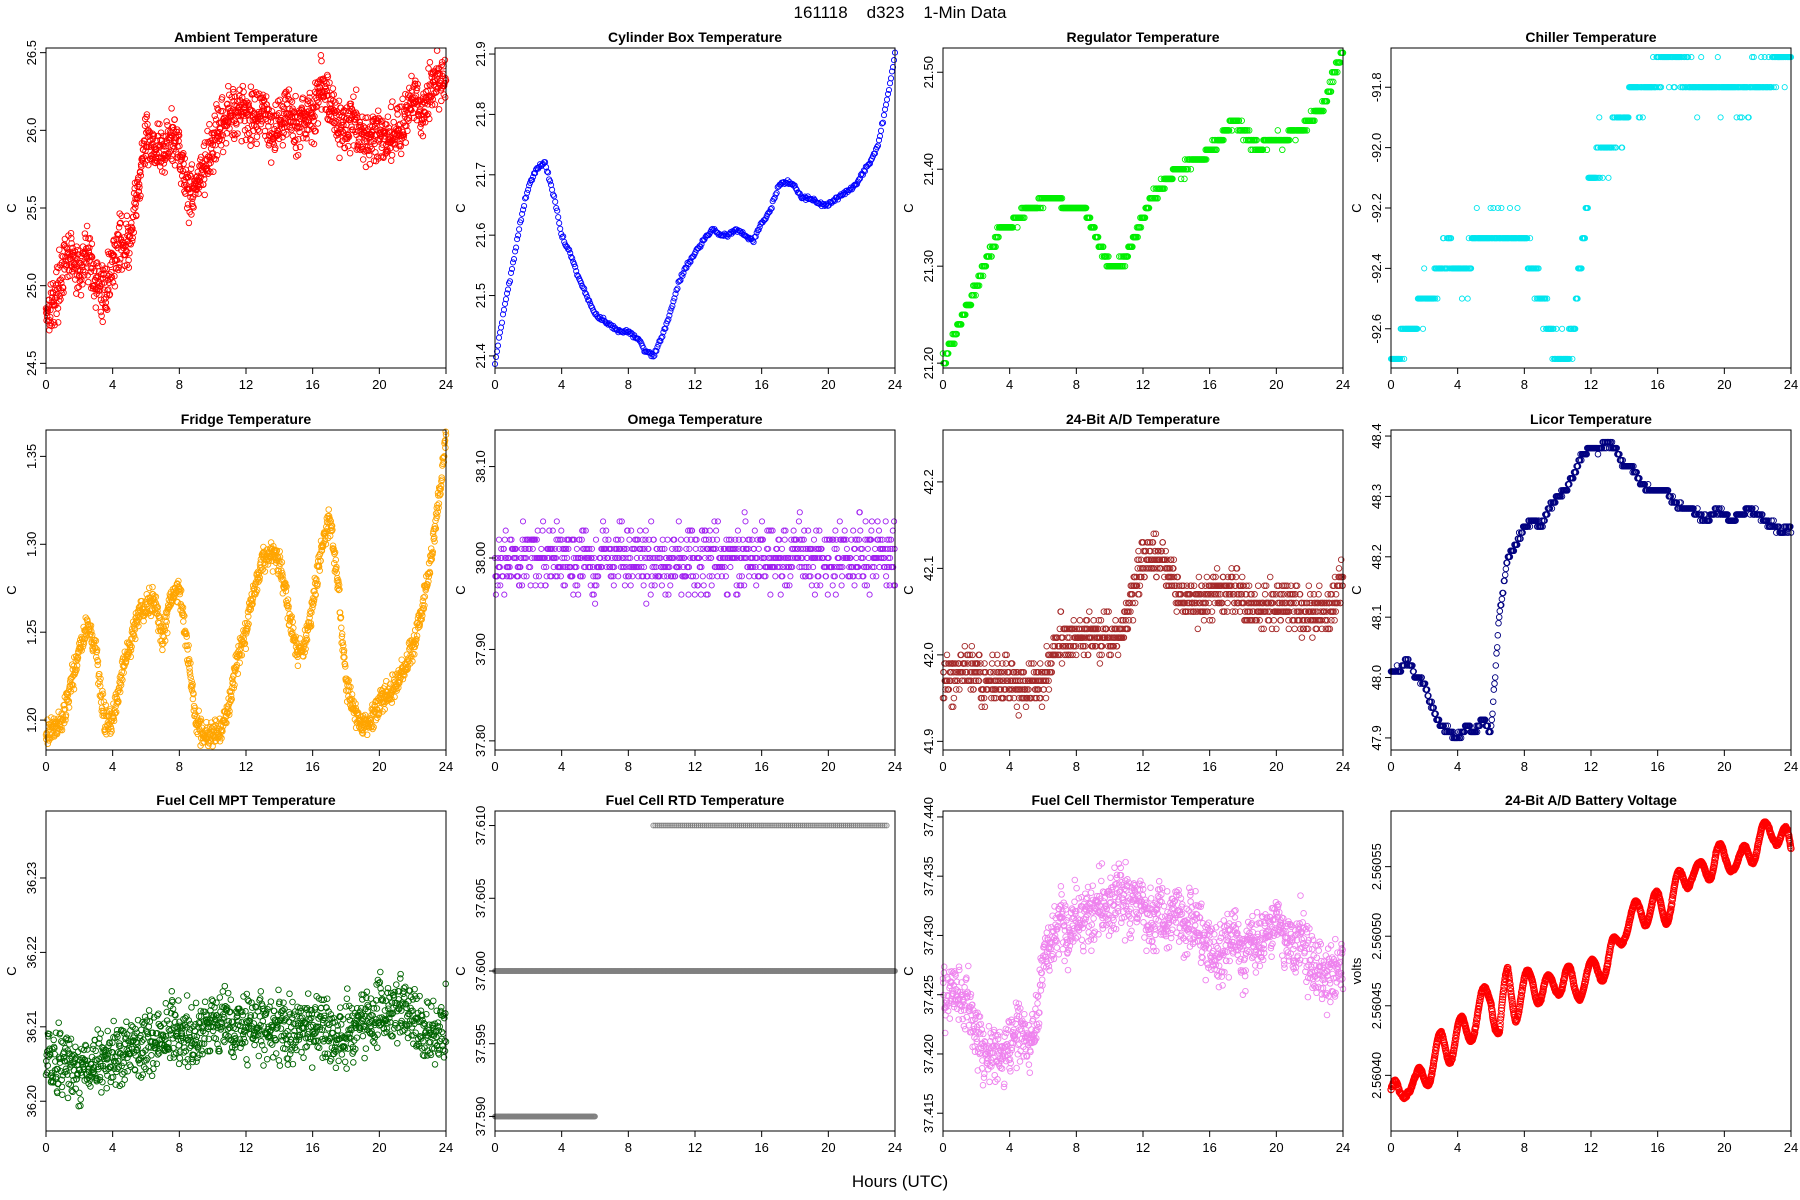  Describe the element at coordinates (1590, 37) in the screenshot. I see `panel-title: Chiller Temperature` at that location.